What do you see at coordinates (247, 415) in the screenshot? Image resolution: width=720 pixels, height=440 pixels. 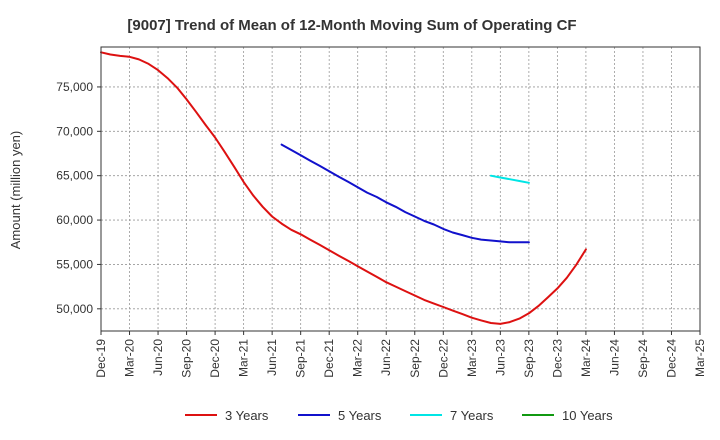 I see `legend-label: 3 Years` at bounding box center [247, 415].